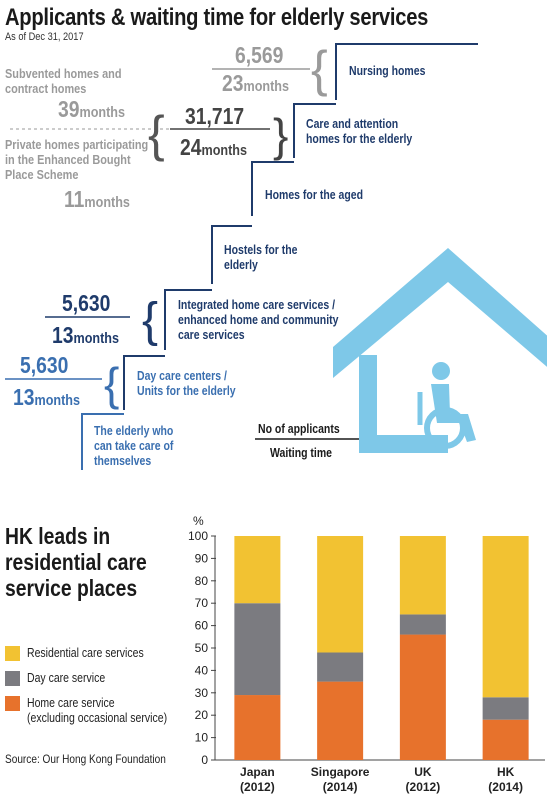  I want to click on y-axis-label: %, so click(198, 521).